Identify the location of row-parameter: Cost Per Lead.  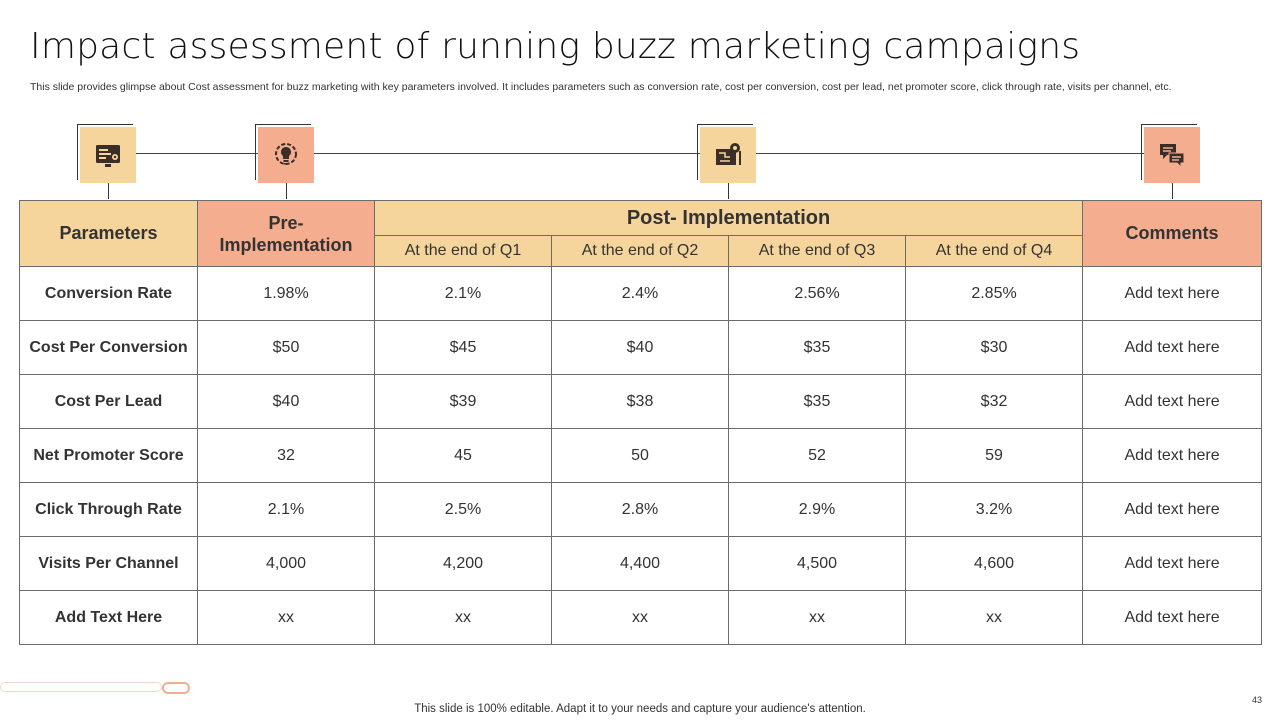
(108, 401).